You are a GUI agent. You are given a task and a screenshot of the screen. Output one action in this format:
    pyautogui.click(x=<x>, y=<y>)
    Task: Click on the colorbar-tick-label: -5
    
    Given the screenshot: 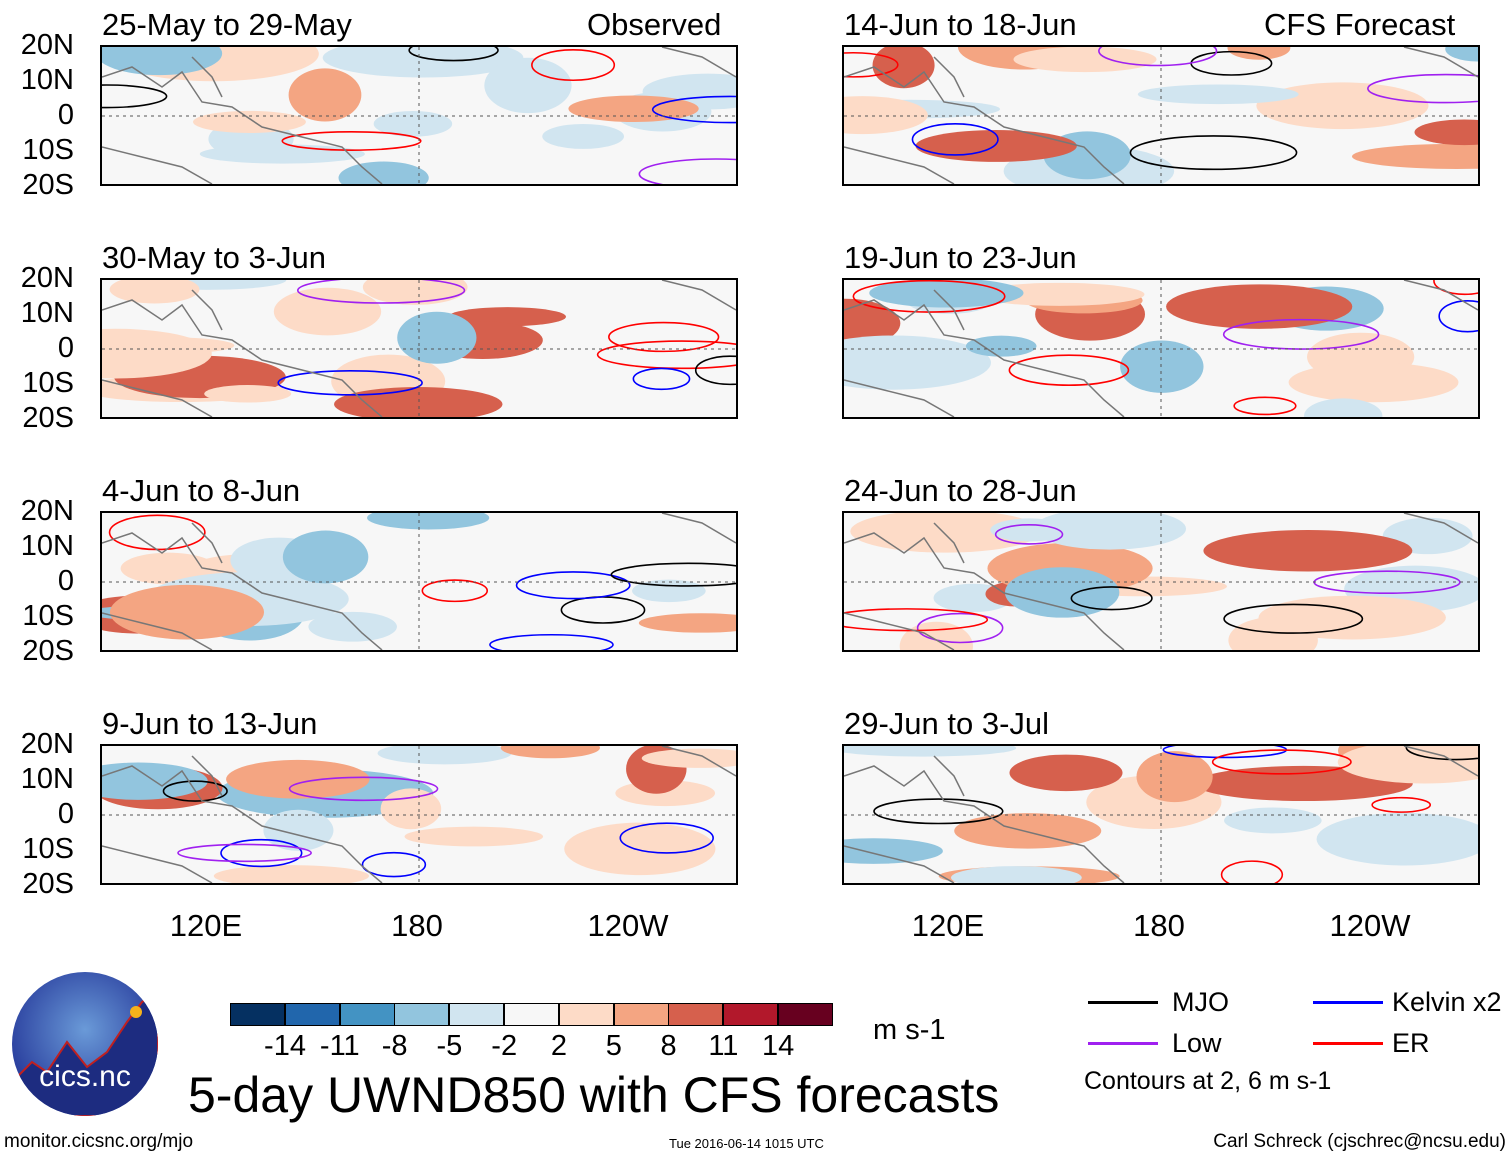 What is the action you would take?
    pyautogui.click(x=449, y=1046)
    